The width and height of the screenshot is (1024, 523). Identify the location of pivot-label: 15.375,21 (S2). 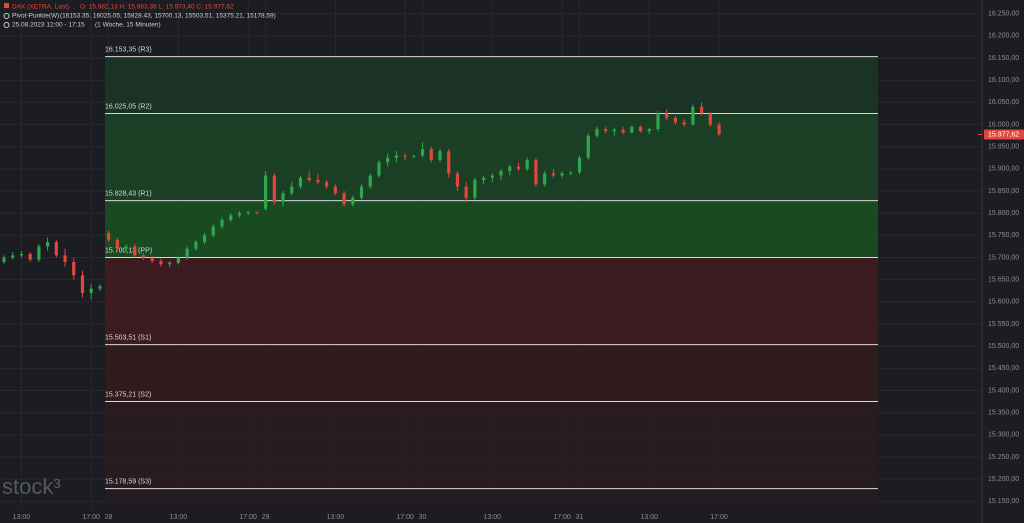
(128, 394).